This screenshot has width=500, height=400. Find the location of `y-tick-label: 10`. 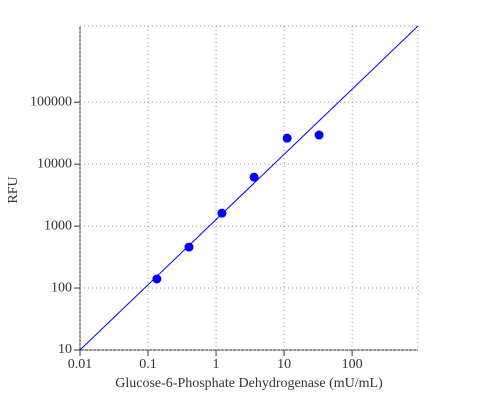

y-tick-label: 10 is located at coordinates (65, 349).